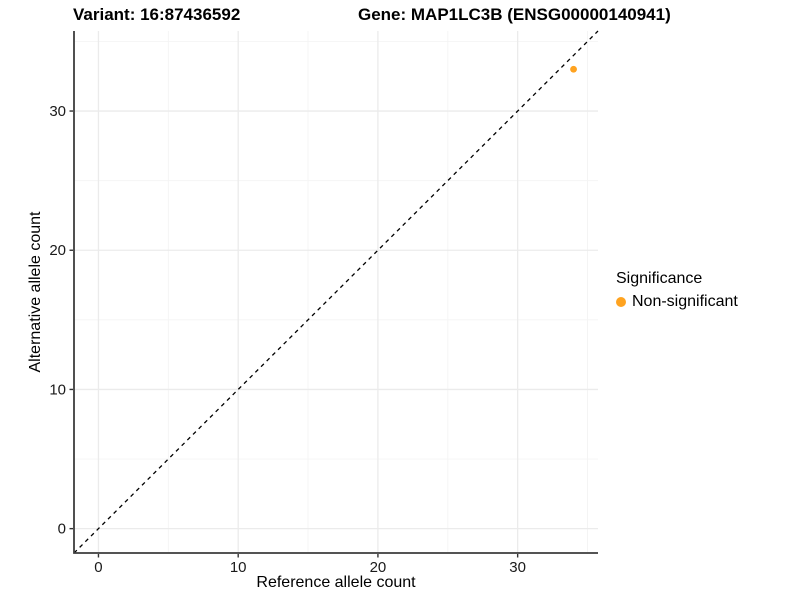  What do you see at coordinates (517, 567) in the screenshot?
I see `x-tick-label: 30` at bounding box center [517, 567].